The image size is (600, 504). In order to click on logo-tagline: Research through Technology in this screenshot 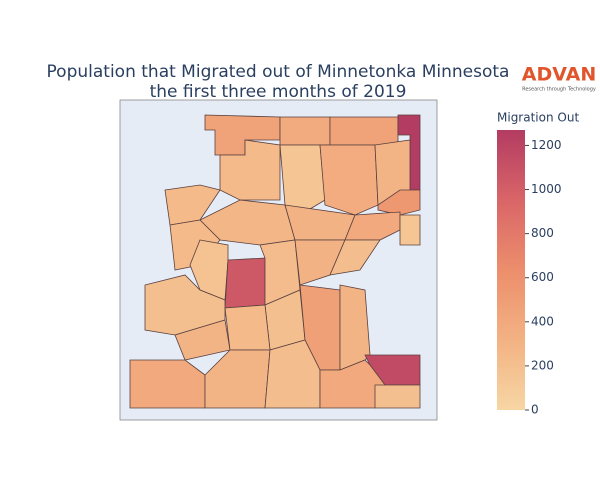, I will do `click(559, 90)`.